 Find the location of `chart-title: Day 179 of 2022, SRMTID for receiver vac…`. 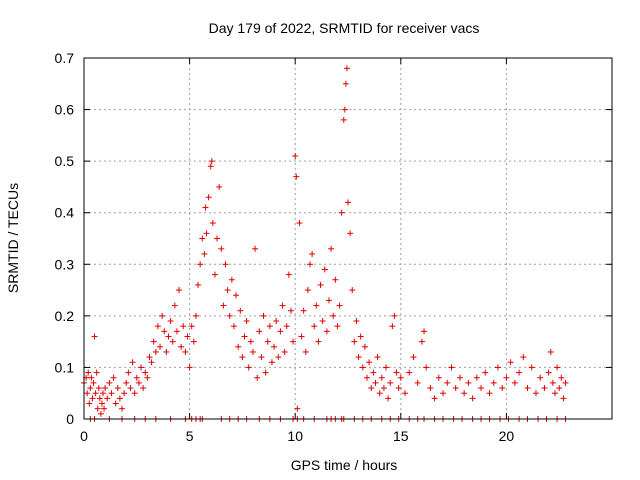

chart-title: Day 179 of 2022, SRMTID for receiver vac… is located at coordinates (344, 28).